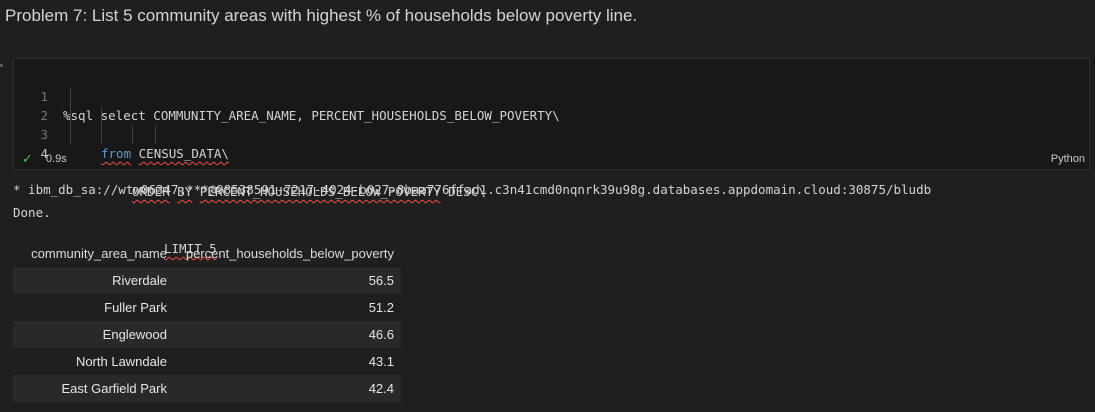 This screenshot has width=1095, height=412. I want to click on cell-status-bar: ✓ 0.9s Python, so click(551, 159).